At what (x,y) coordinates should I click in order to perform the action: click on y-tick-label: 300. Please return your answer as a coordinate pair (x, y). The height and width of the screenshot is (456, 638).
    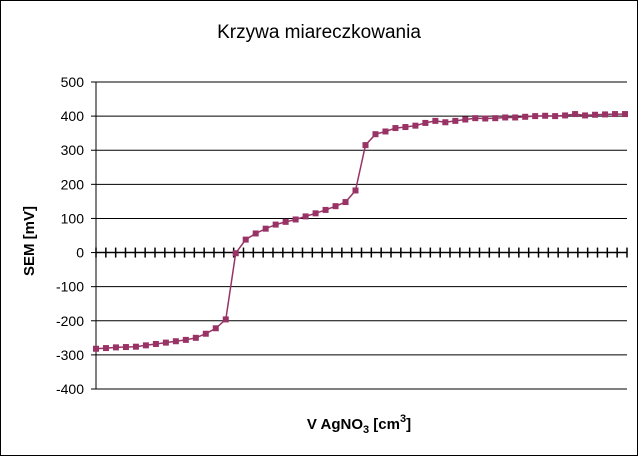
    Looking at the image, I should click on (73, 150).